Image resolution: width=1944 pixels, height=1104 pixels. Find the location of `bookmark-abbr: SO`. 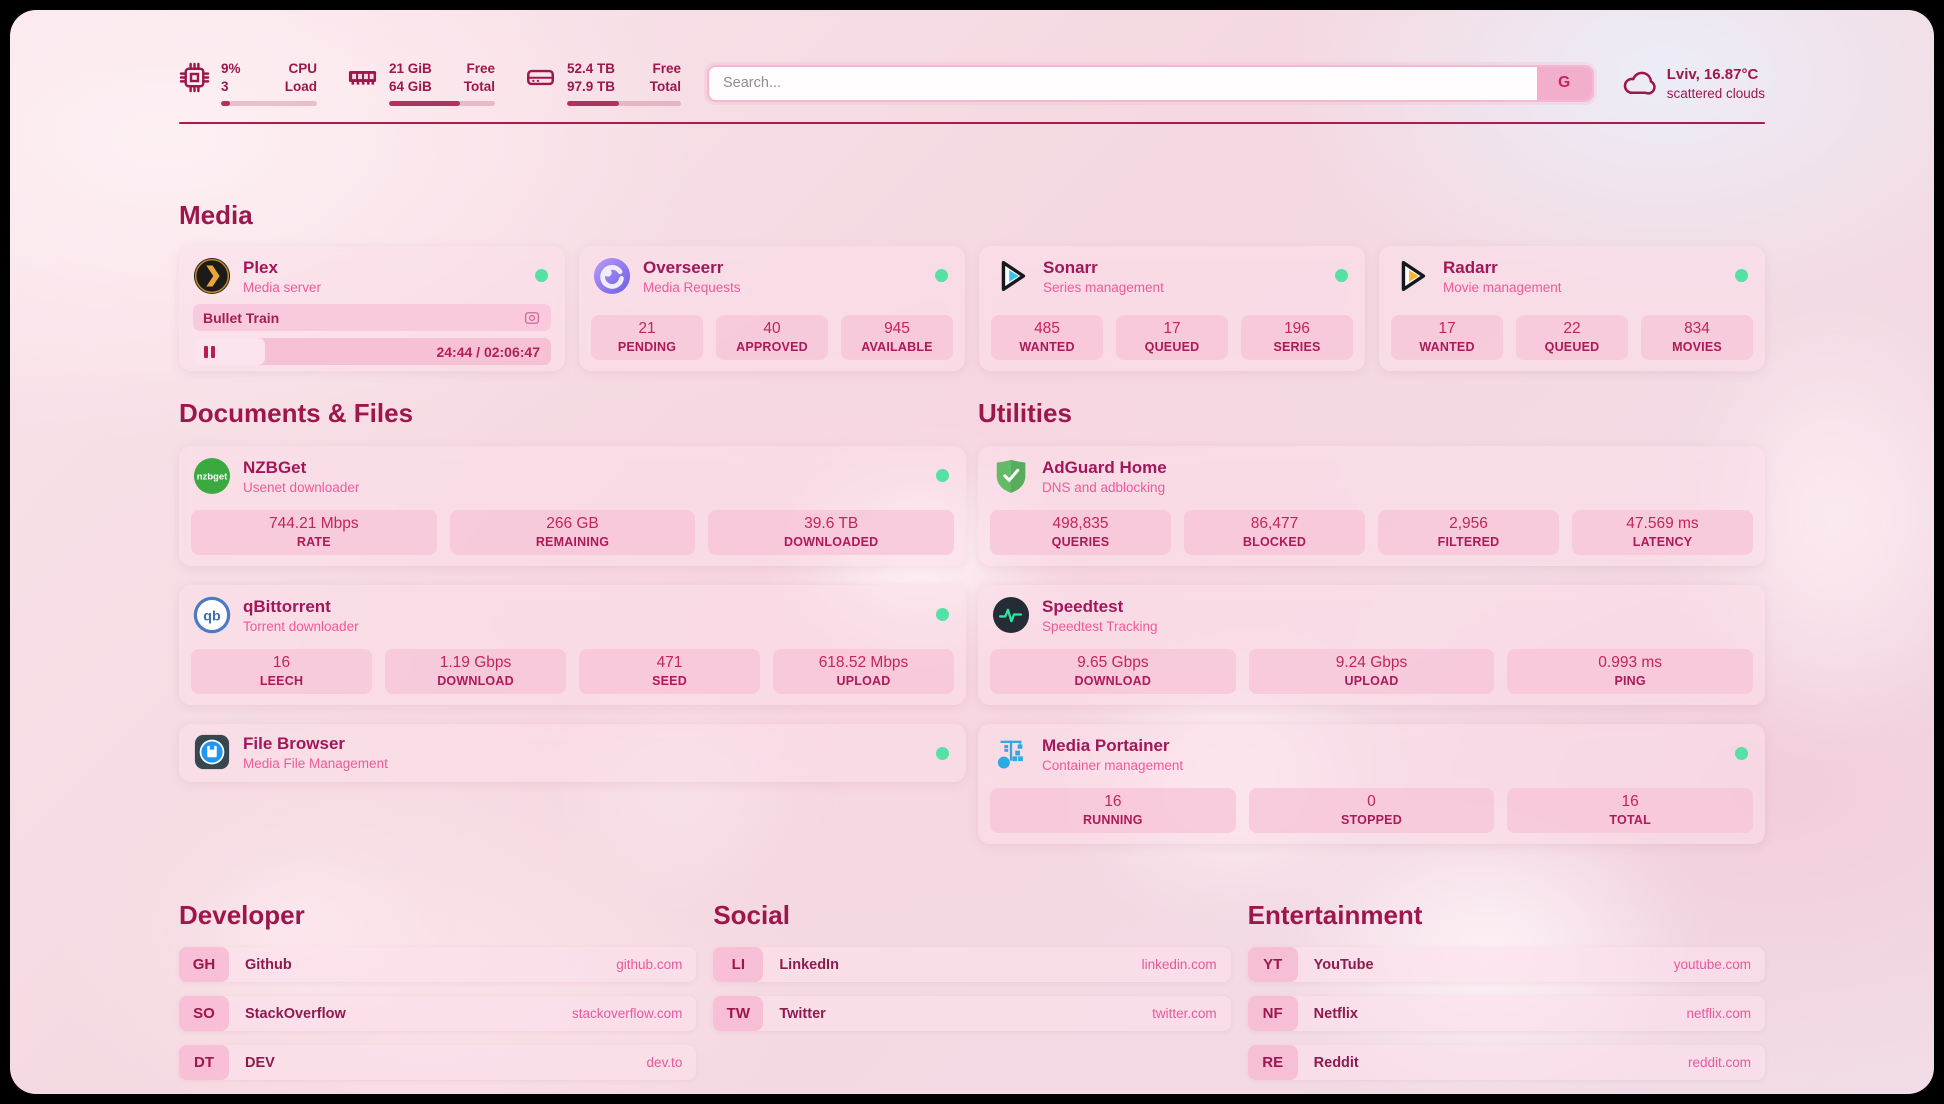

bookmark-abbr: SO is located at coordinates (204, 1013).